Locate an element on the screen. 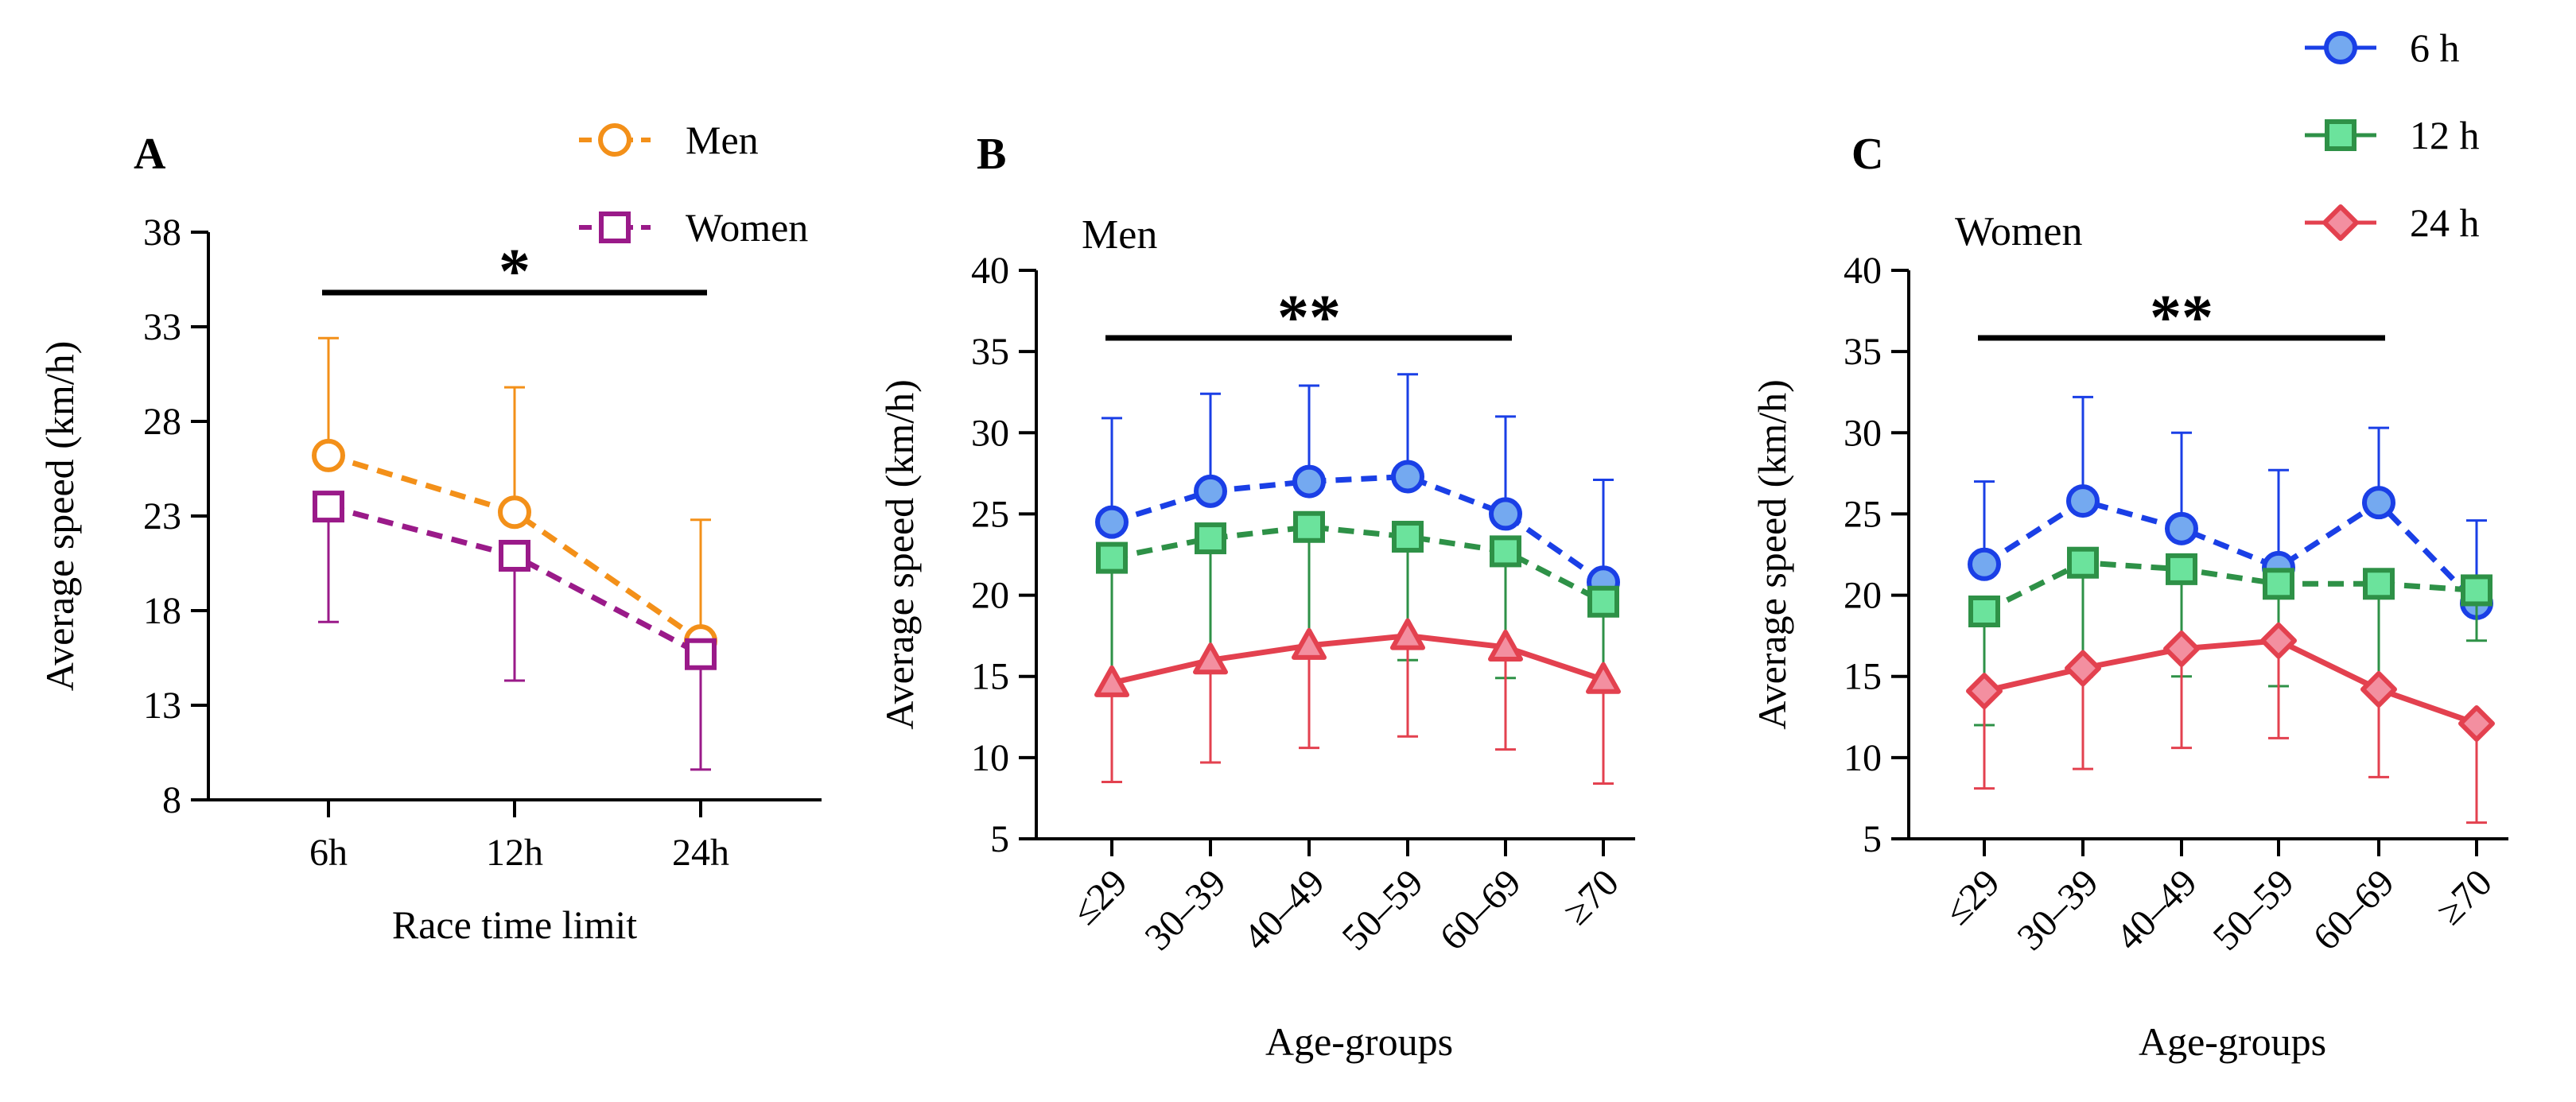 Image resolution: width=2576 pixels, height=1102 pixels. legend-label: 12 h is located at coordinates (2445, 135).